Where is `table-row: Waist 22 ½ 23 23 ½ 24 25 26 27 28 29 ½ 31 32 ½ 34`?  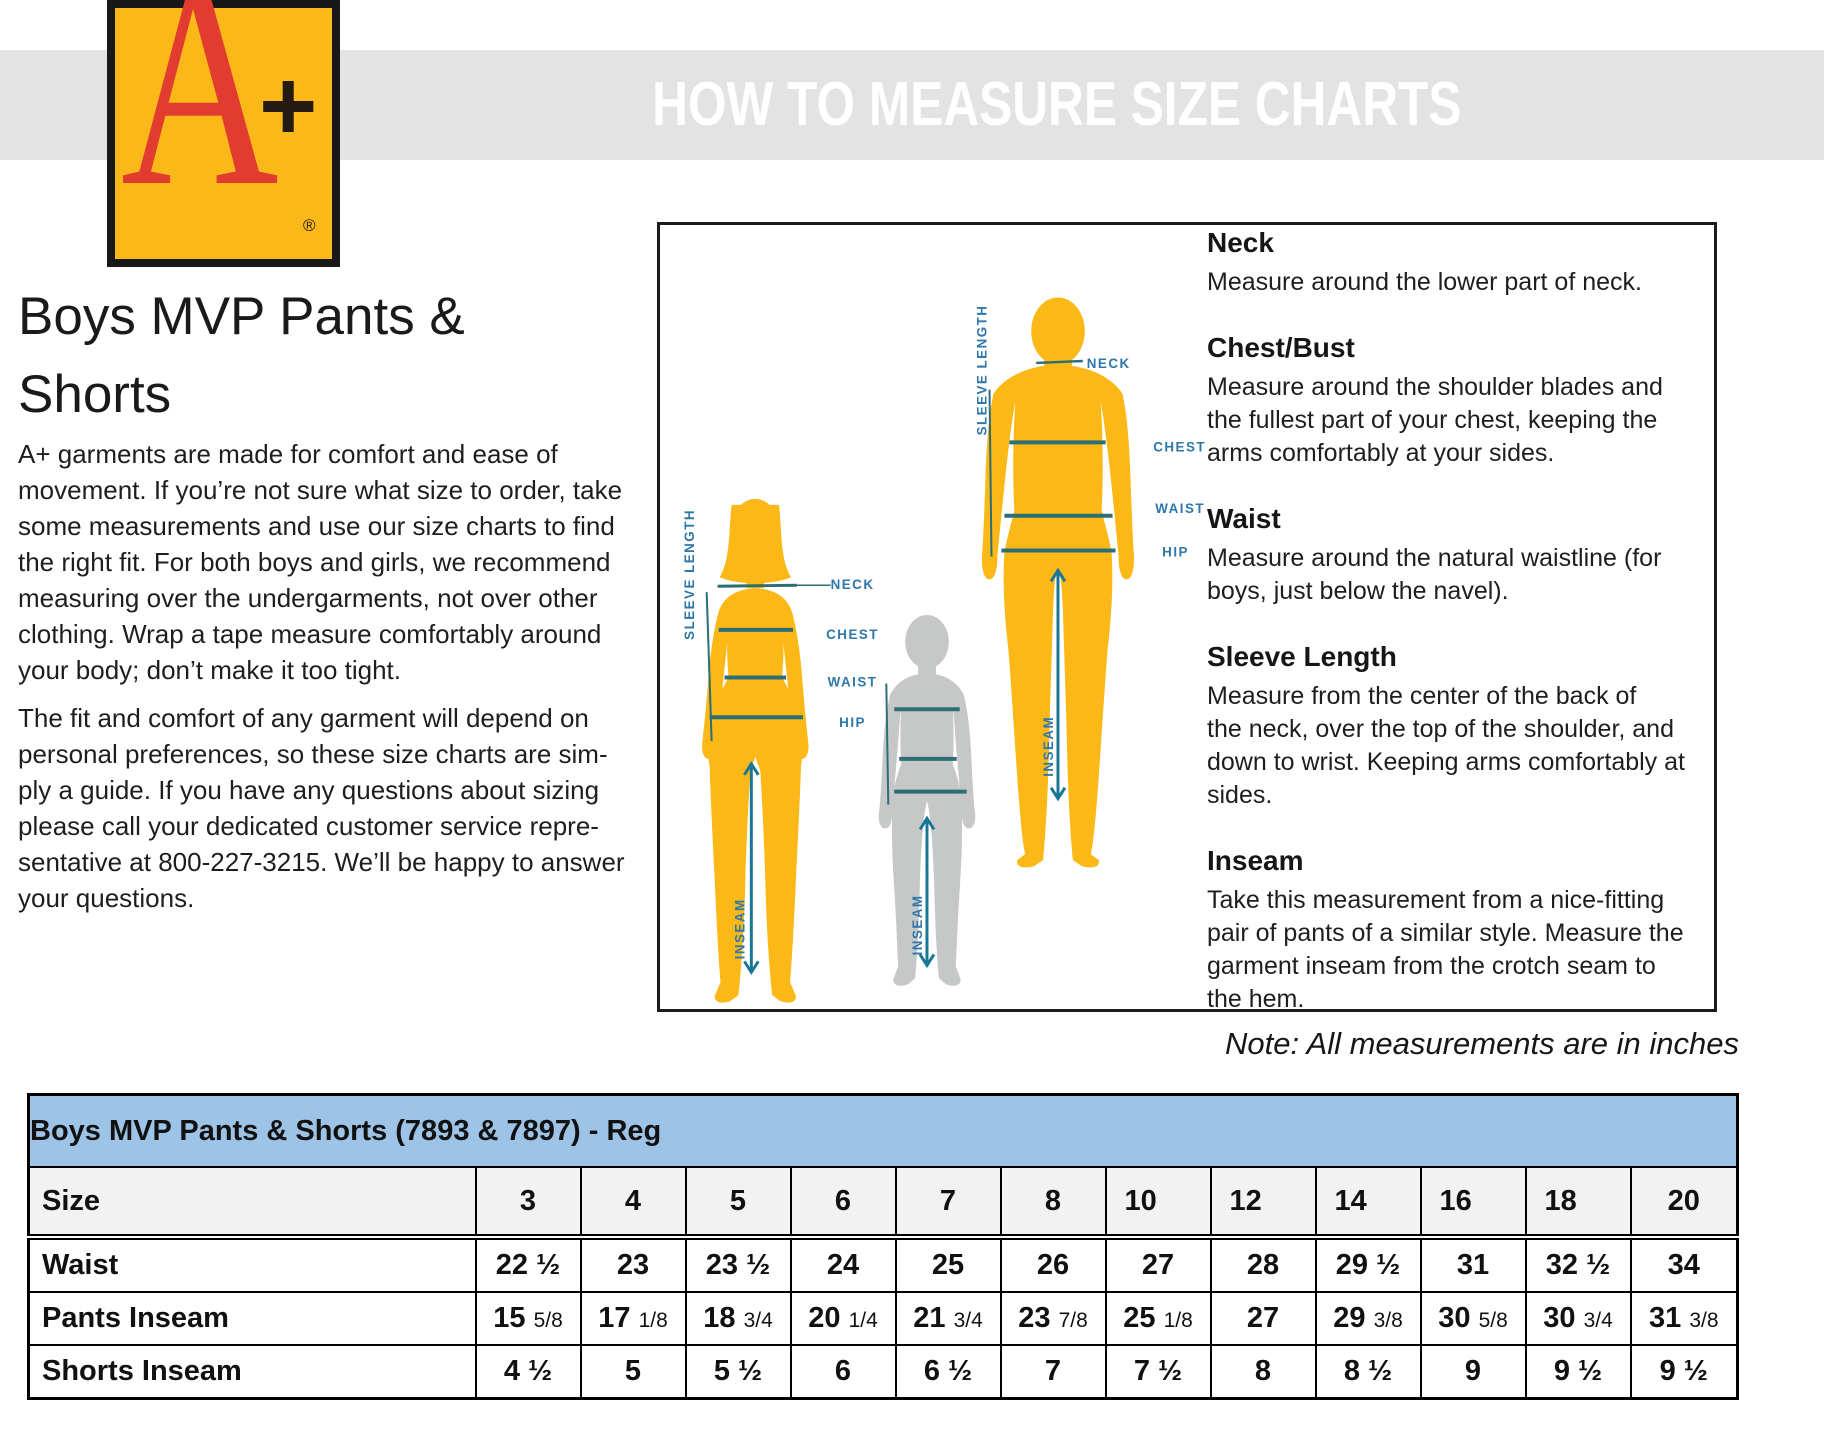 table-row: Waist 22 ½ 23 23 ½ 24 25 26 27 28 29 ½ 31 32 ½ 34 is located at coordinates (883, 1264).